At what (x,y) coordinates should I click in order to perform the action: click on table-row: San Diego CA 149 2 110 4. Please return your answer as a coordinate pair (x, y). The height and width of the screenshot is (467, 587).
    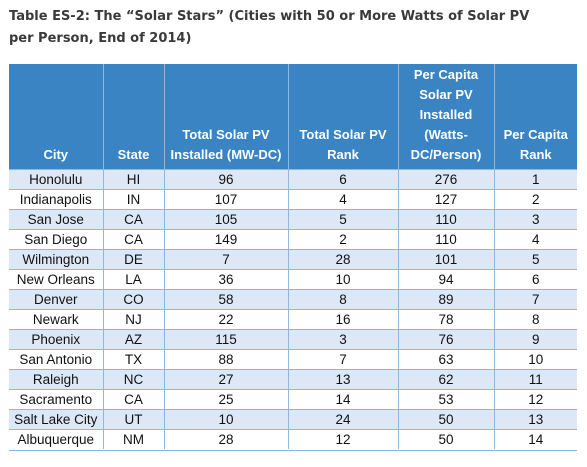
    Looking at the image, I should click on (293, 239).